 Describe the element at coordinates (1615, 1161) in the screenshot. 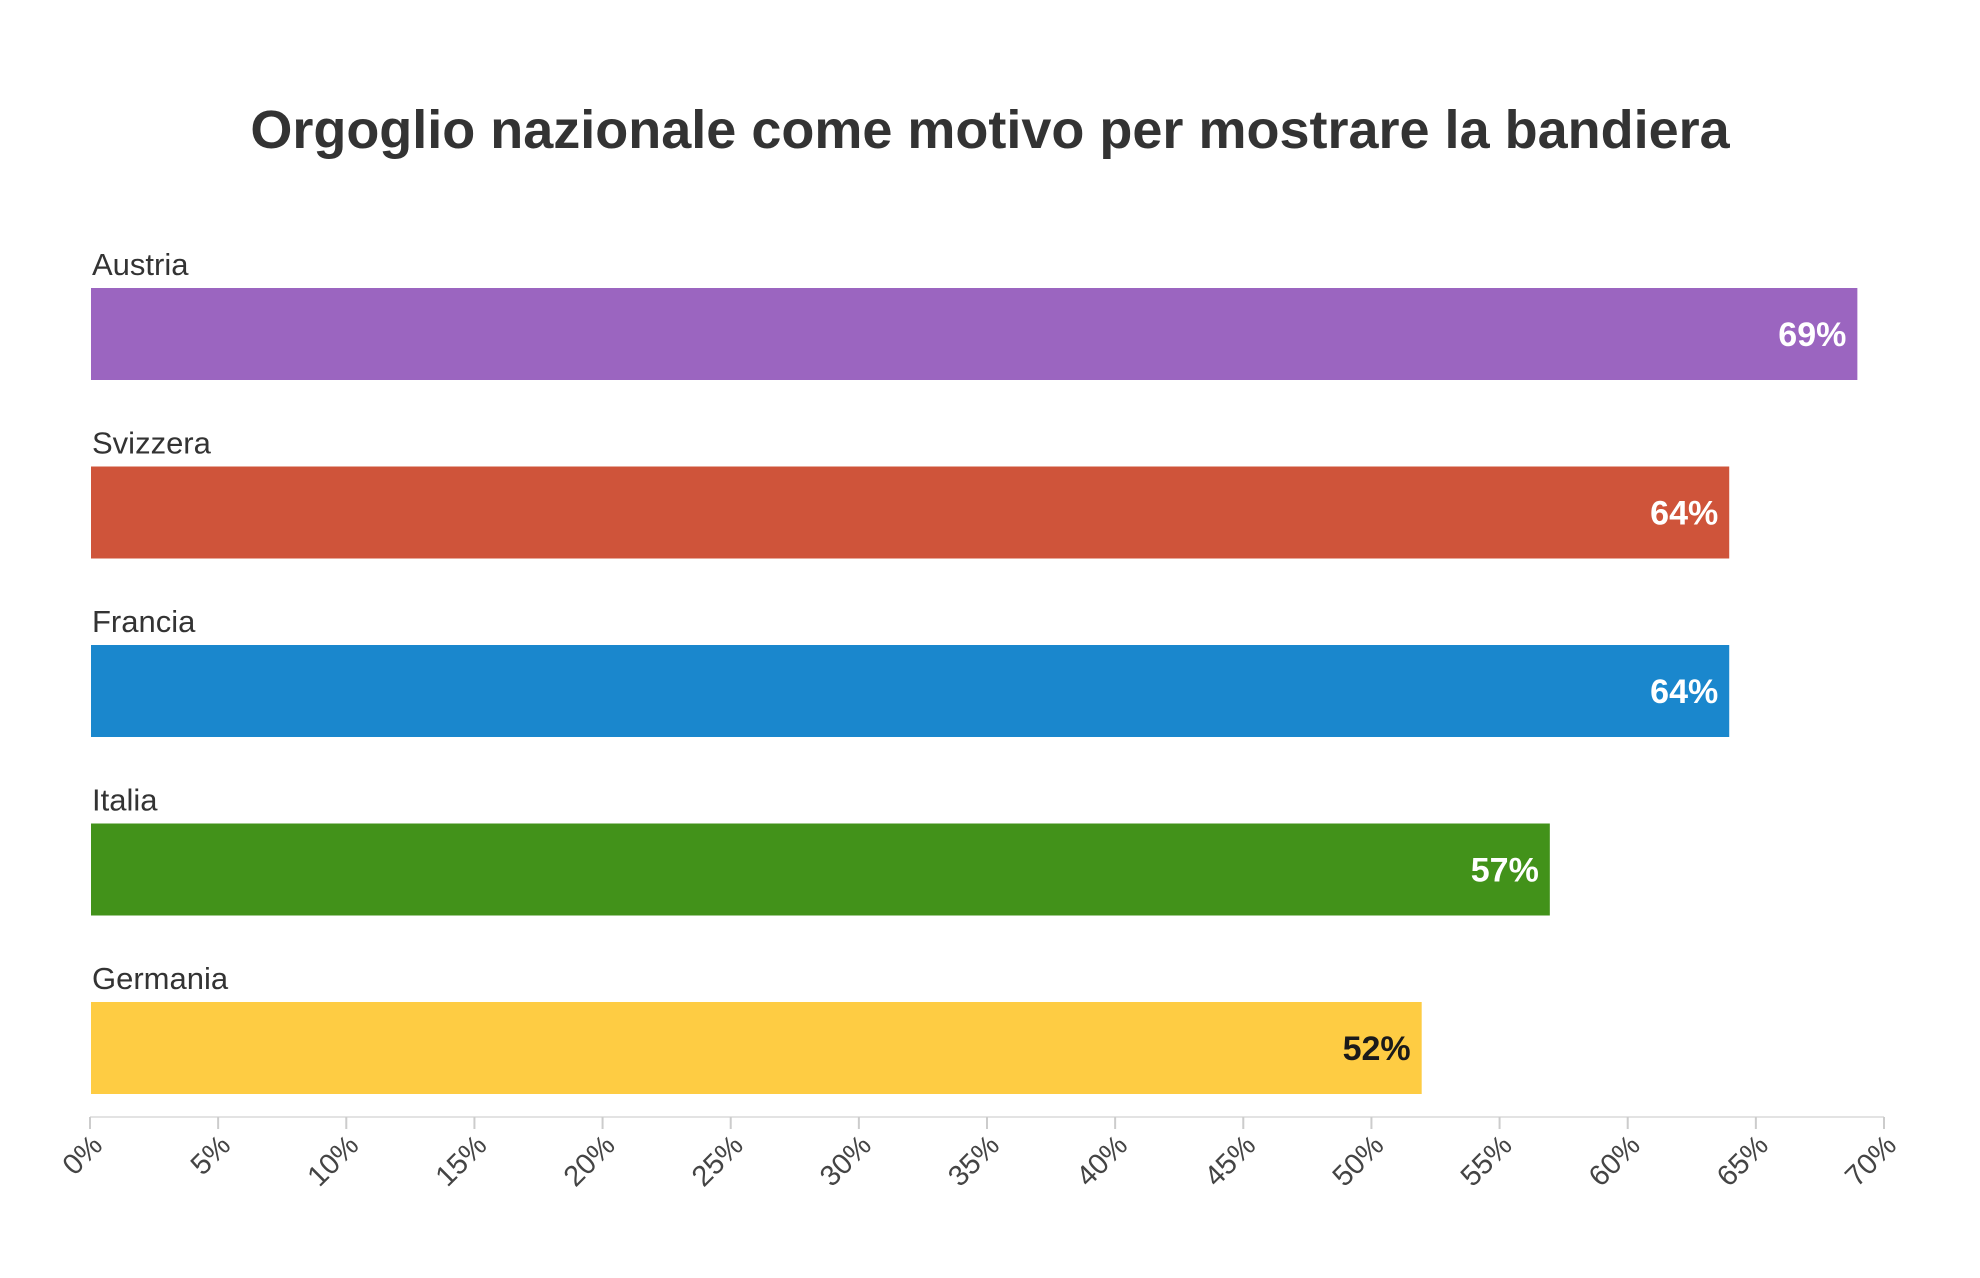

I see `x-tick-label: 60%` at that location.